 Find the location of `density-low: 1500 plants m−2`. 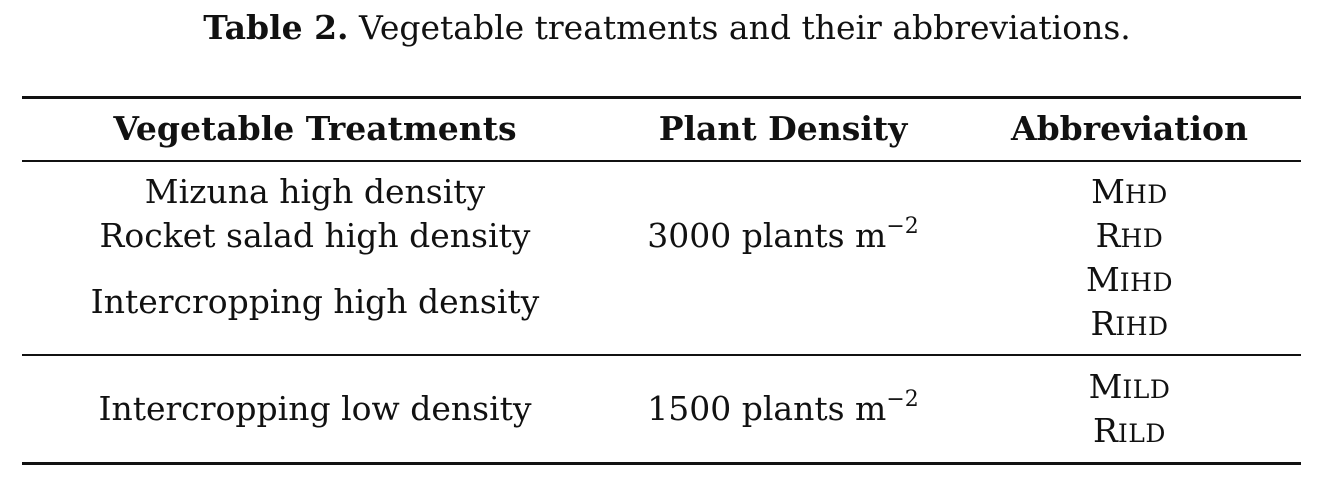

density-low: 1500 plants m−2 is located at coordinates (783, 409).